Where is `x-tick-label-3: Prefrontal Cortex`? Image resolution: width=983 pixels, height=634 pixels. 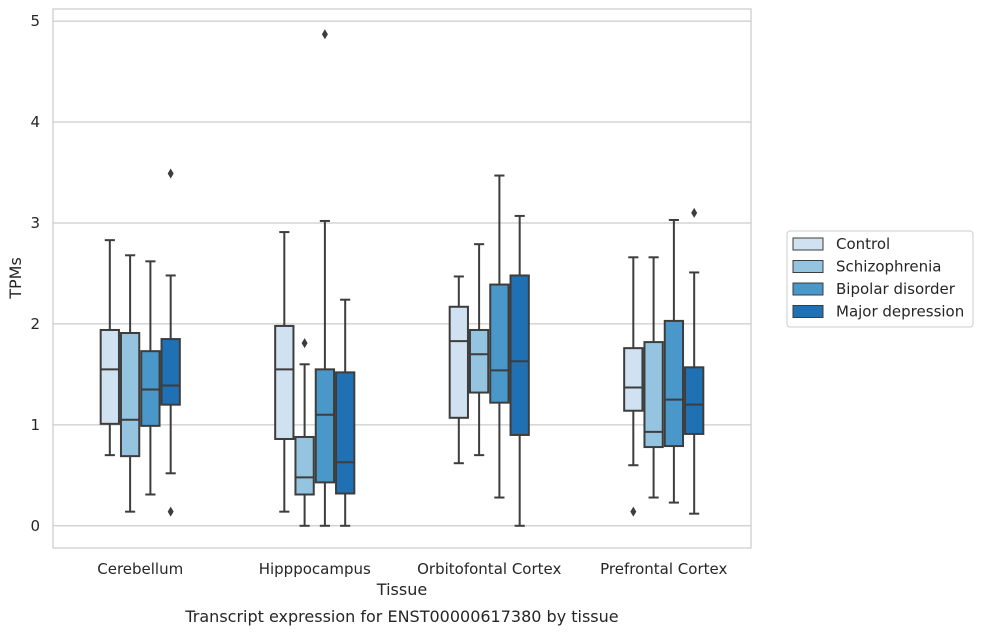 x-tick-label-3: Prefrontal Cortex is located at coordinates (663, 569).